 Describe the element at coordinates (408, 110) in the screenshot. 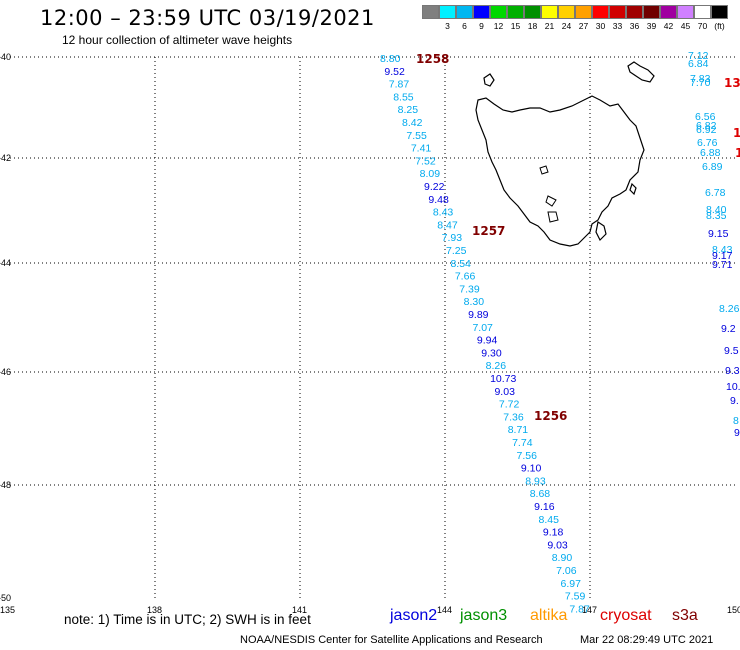

I see `swh-value: 8.25` at that location.